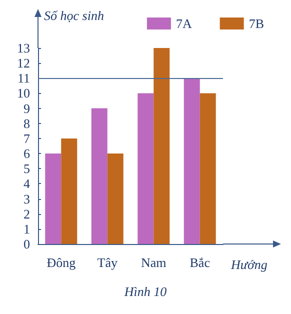 The height and width of the screenshot is (314, 291). Describe the element at coordinates (27, 228) in the screenshot. I see `y-tick-label: 1` at that location.